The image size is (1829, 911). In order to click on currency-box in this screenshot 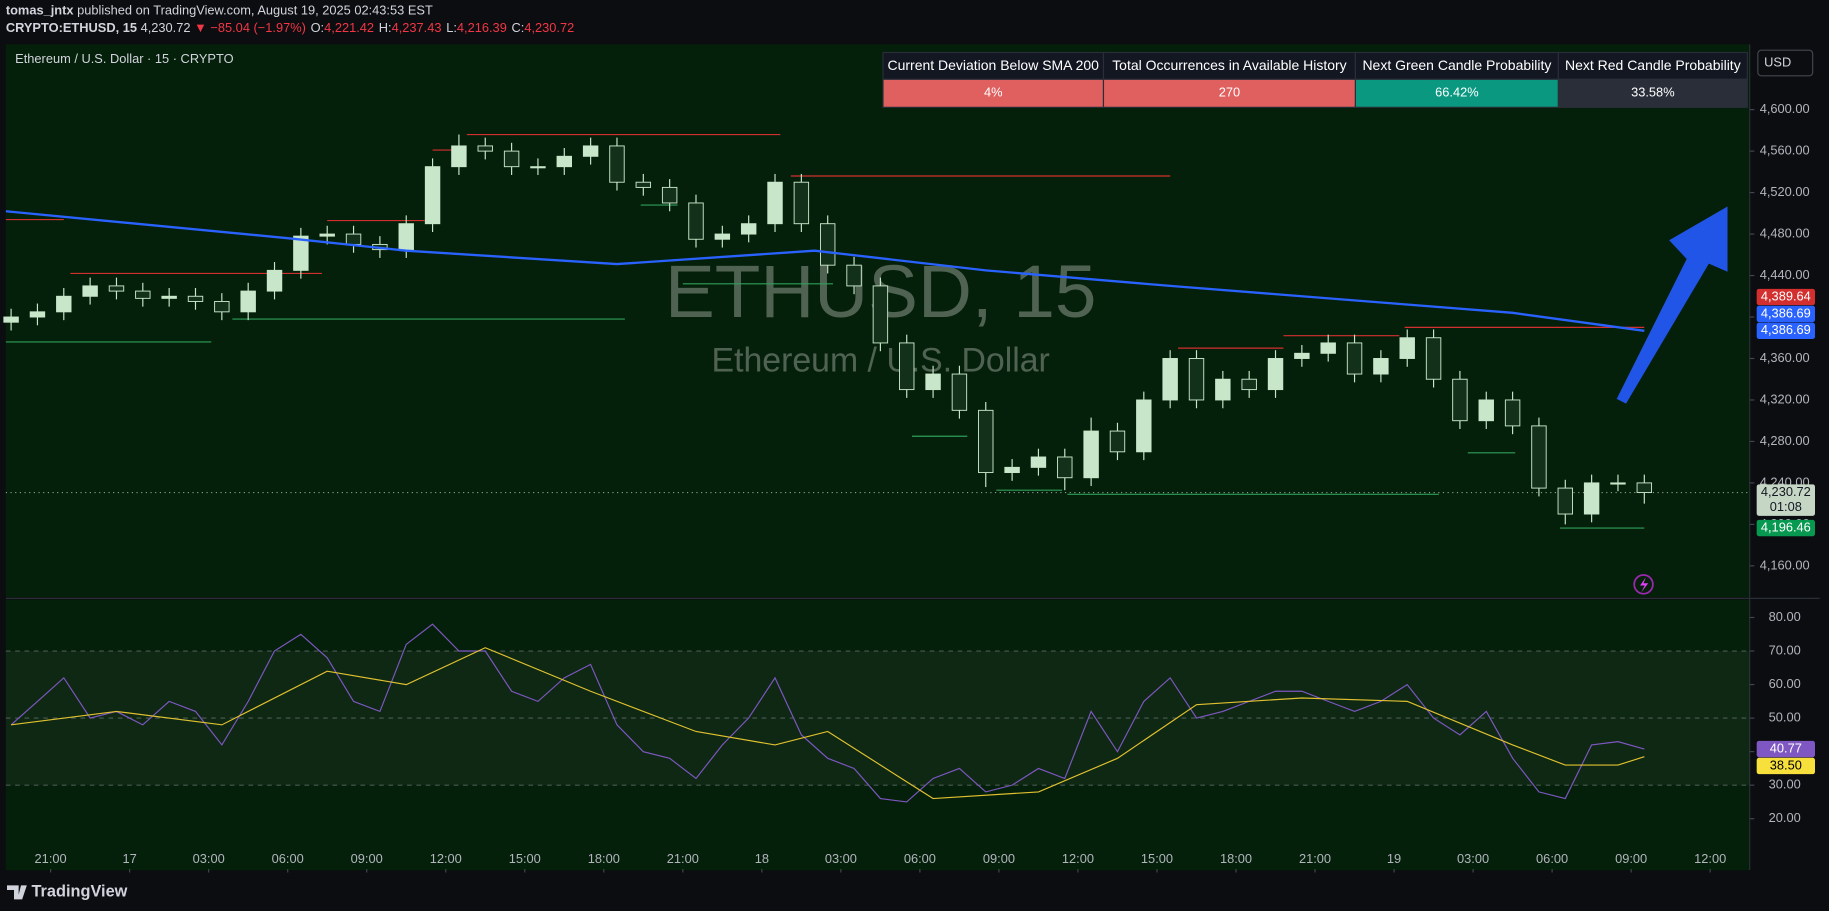, I will do `click(1785, 63)`.